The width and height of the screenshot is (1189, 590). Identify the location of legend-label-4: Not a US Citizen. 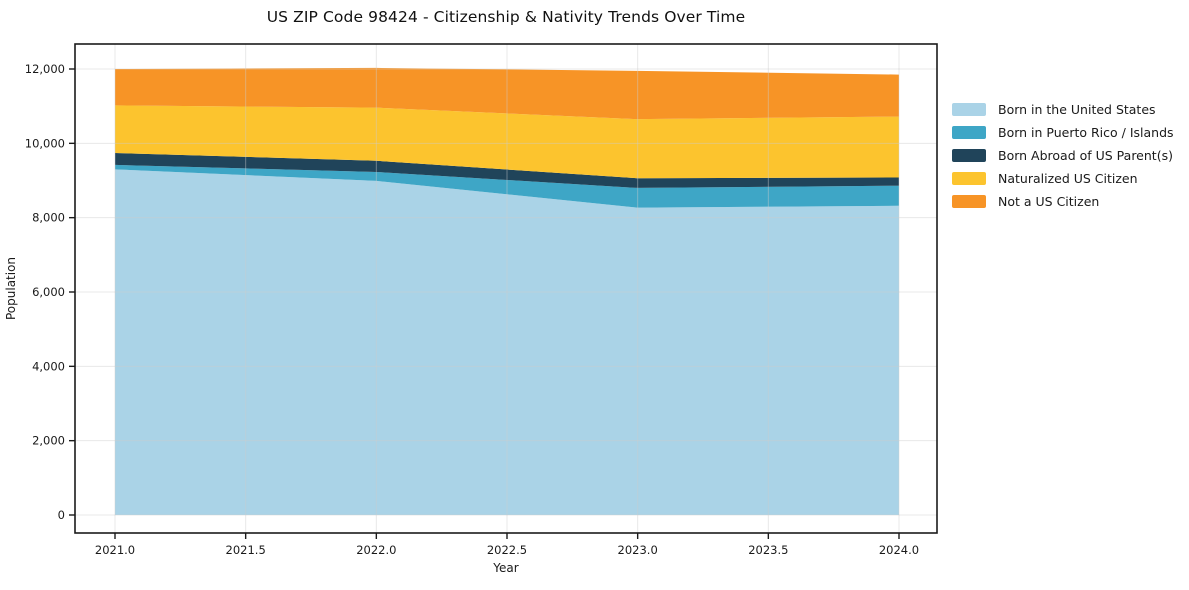
(1049, 201).